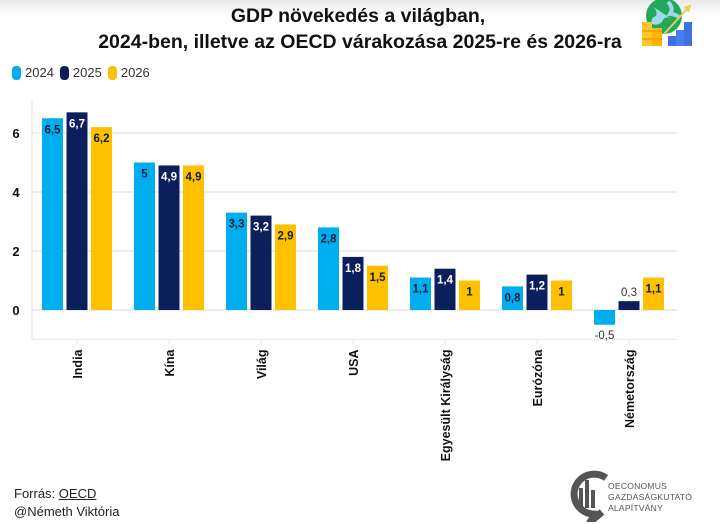  What do you see at coordinates (53, 130) in the screenshot?
I see `data-label: 6,5` at bounding box center [53, 130].